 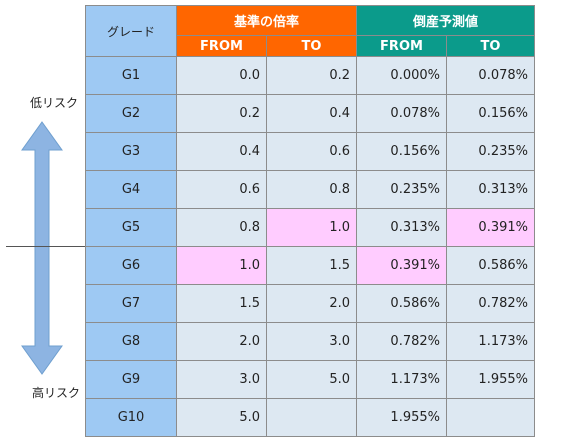 What do you see at coordinates (131, 341) in the screenshot?
I see `grade-cell: G8` at bounding box center [131, 341].